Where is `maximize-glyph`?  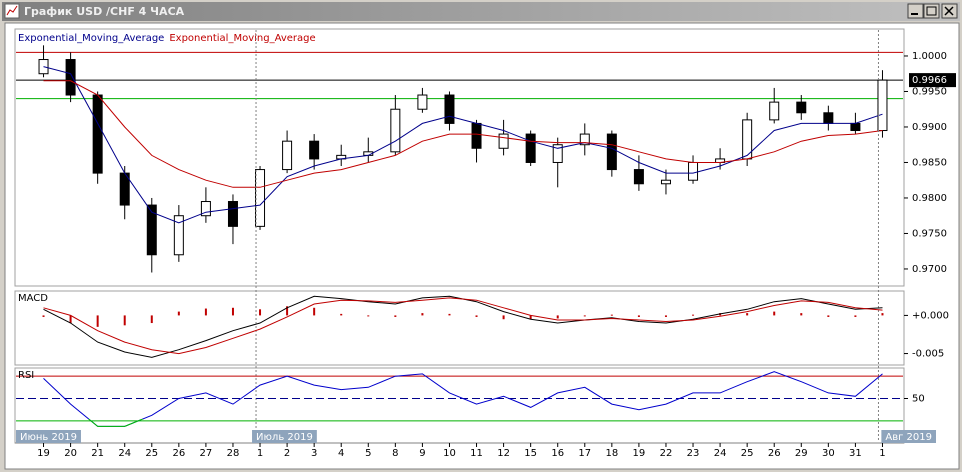 maximize-glyph is located at coordinates (931, 11).